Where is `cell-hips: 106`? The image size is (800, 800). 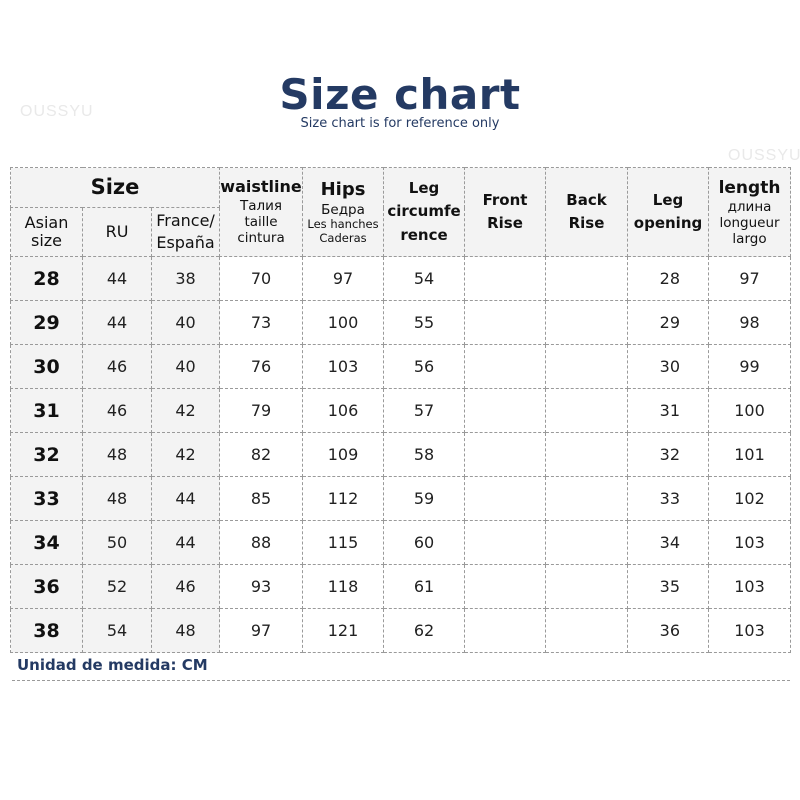 cell-hips: 106 is located at coordinates (343, 410).